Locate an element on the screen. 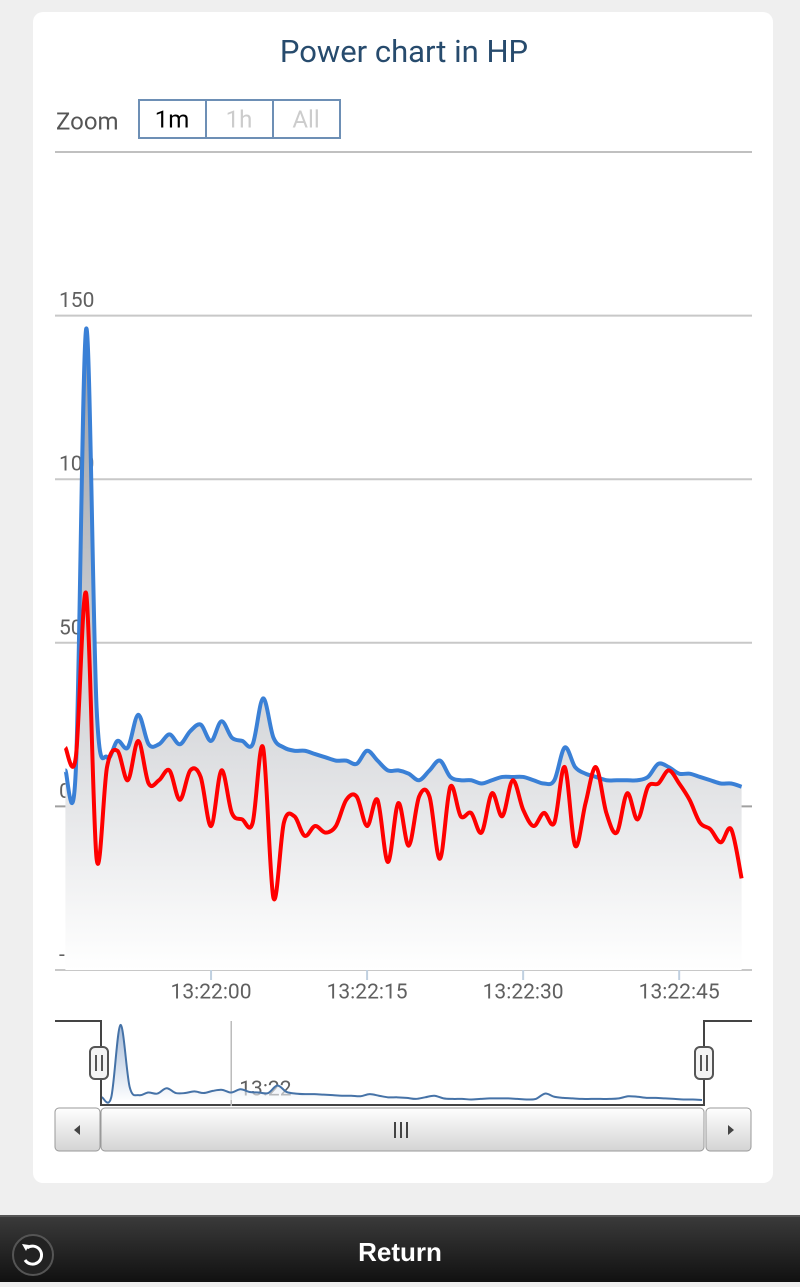 This screenshot has width=800, height=1287. scrollbar-thumb is located at coordinates (402, 1129).